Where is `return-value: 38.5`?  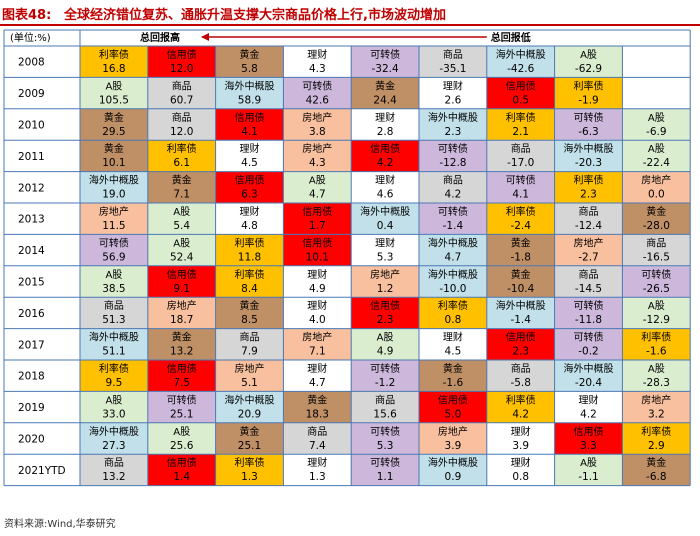
return-value: 38.5 is located at coordinates (113, 289).